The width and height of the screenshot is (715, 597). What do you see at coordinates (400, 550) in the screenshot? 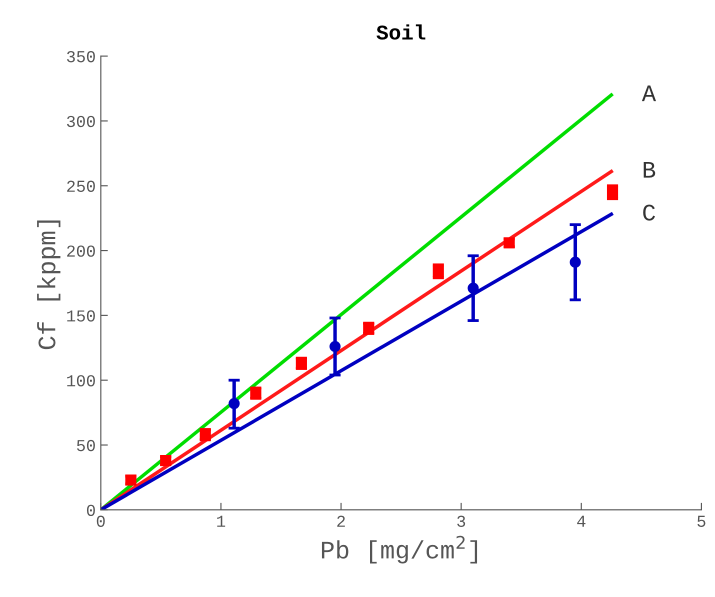
I see `x-axis-title: Pb [mg/cm$^{2}$]` at bounding box center [400, 550].